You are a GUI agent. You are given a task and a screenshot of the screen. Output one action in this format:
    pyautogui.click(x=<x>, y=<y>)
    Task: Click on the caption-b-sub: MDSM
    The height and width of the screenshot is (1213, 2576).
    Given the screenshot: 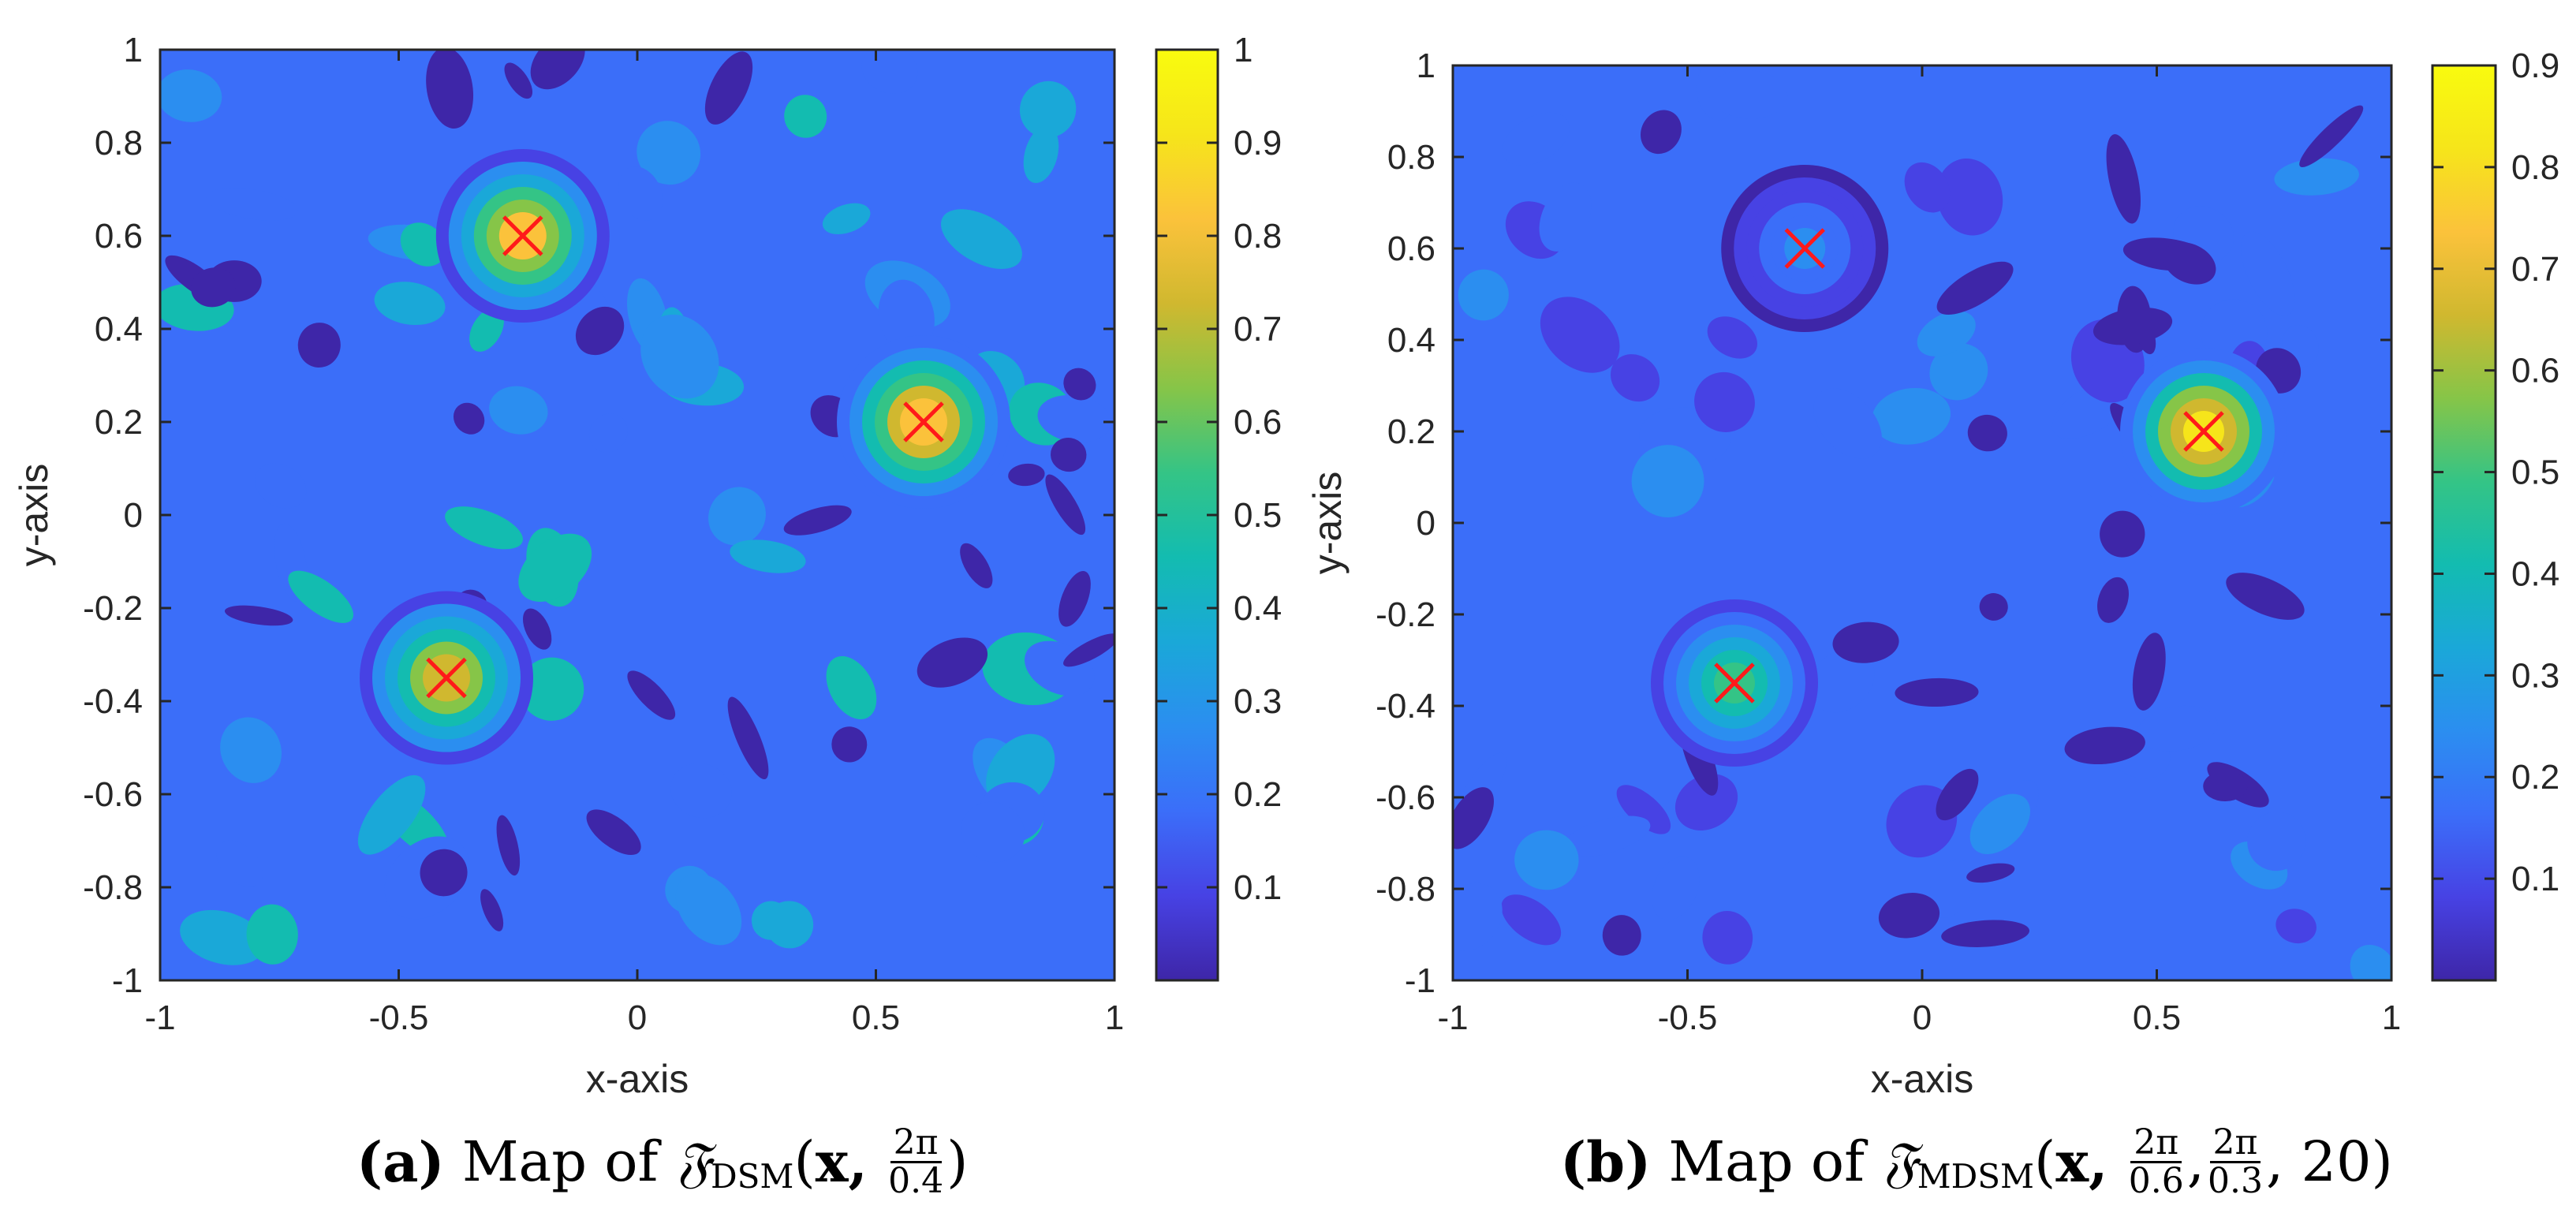 What is the action you would take?
    pyautogui.click(x=1976, y=1176)
    